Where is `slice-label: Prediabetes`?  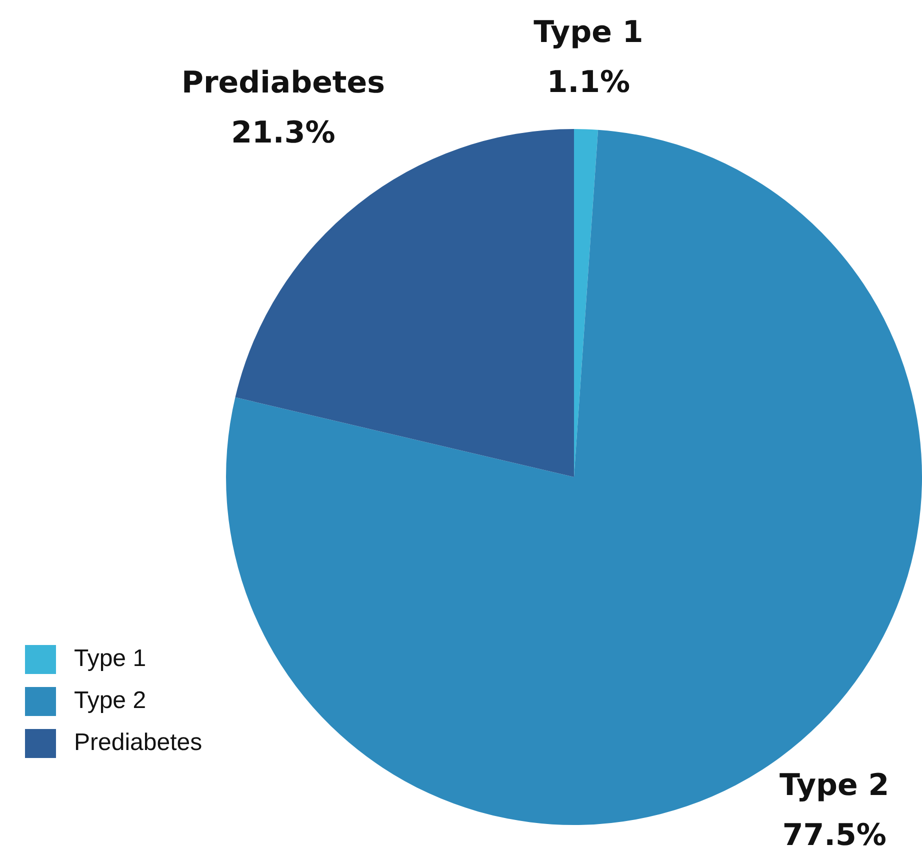
slice-label: Prediabetes is located at coordinates (283, 83).